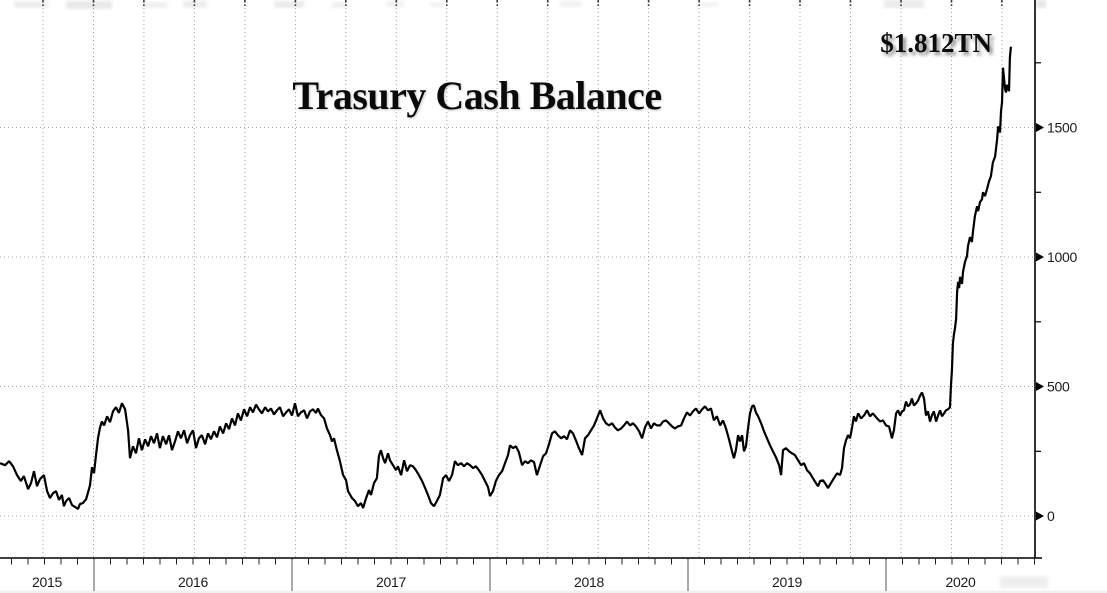 This screenshot has height=593, width=1107. I want to click on x-tick-label: 2017, so click(391, 582).